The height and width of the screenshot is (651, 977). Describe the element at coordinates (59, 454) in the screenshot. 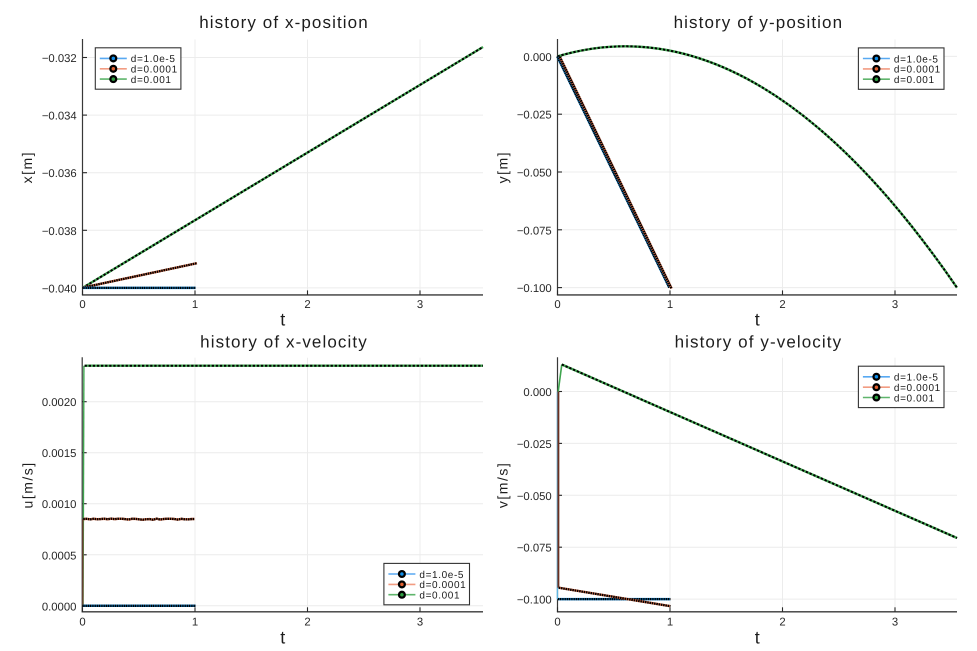

I see `svg-text: 0.0015` at that location.